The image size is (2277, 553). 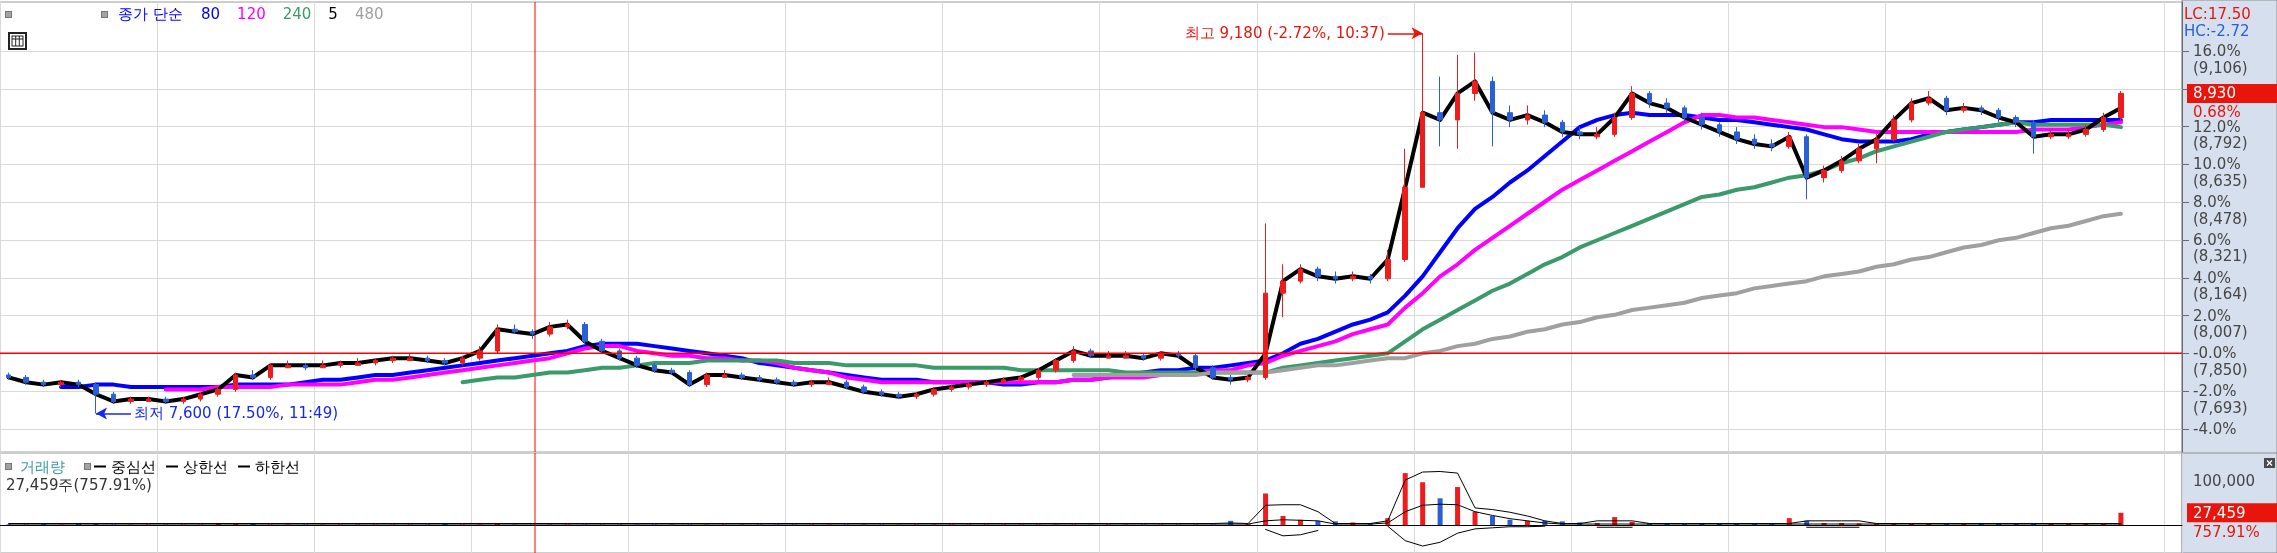 I want to click on text: 27,459, so click(x=2219, y=512).